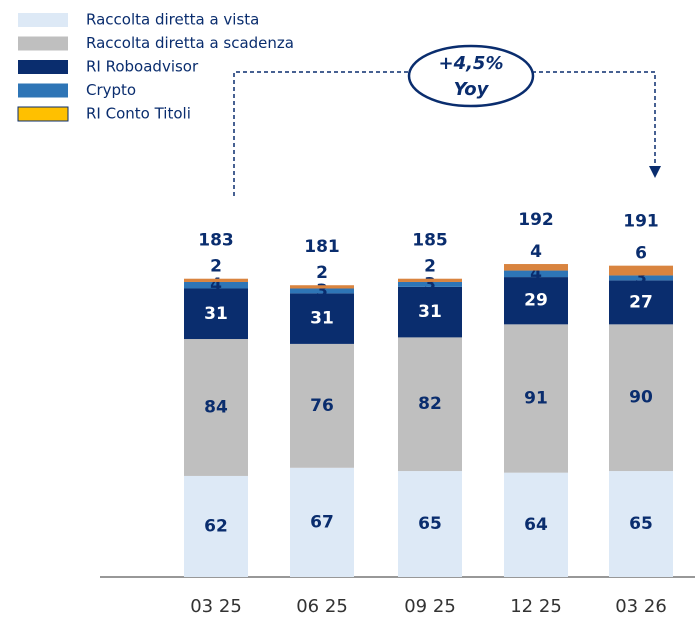  I want to click on total-label: 183, so click(216, 241).